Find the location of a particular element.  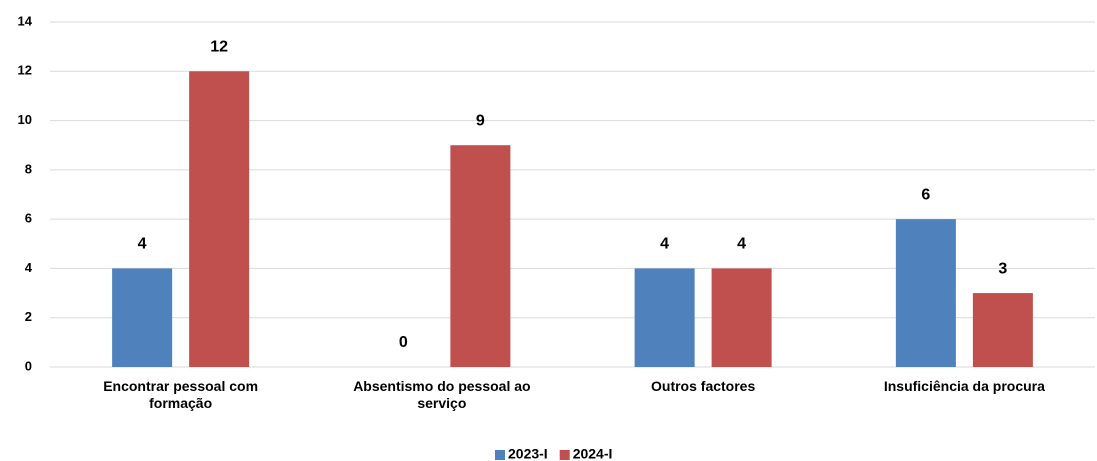

legend-label: 2024-I is located at coordinates (593, 453).